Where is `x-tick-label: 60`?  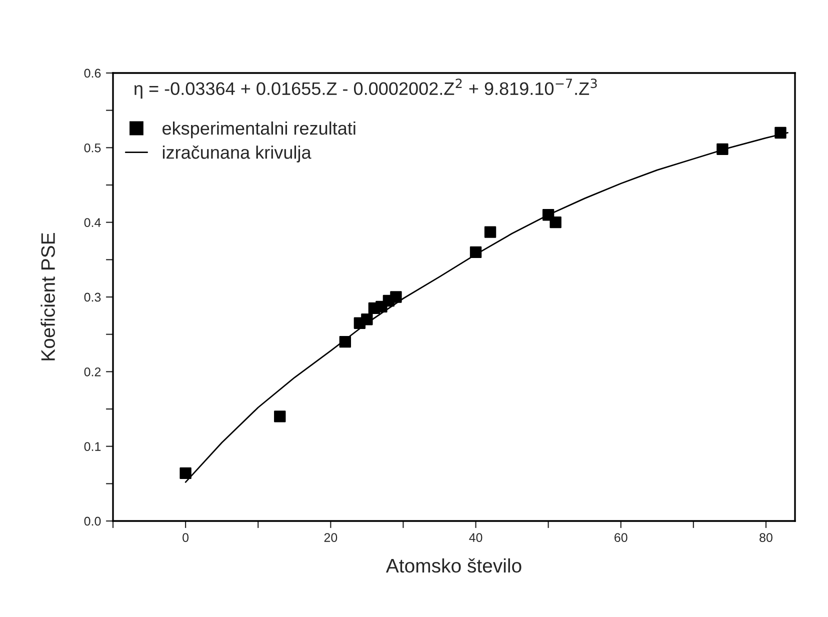 x-tick-label: 60 is located at coordinates (621, 537).